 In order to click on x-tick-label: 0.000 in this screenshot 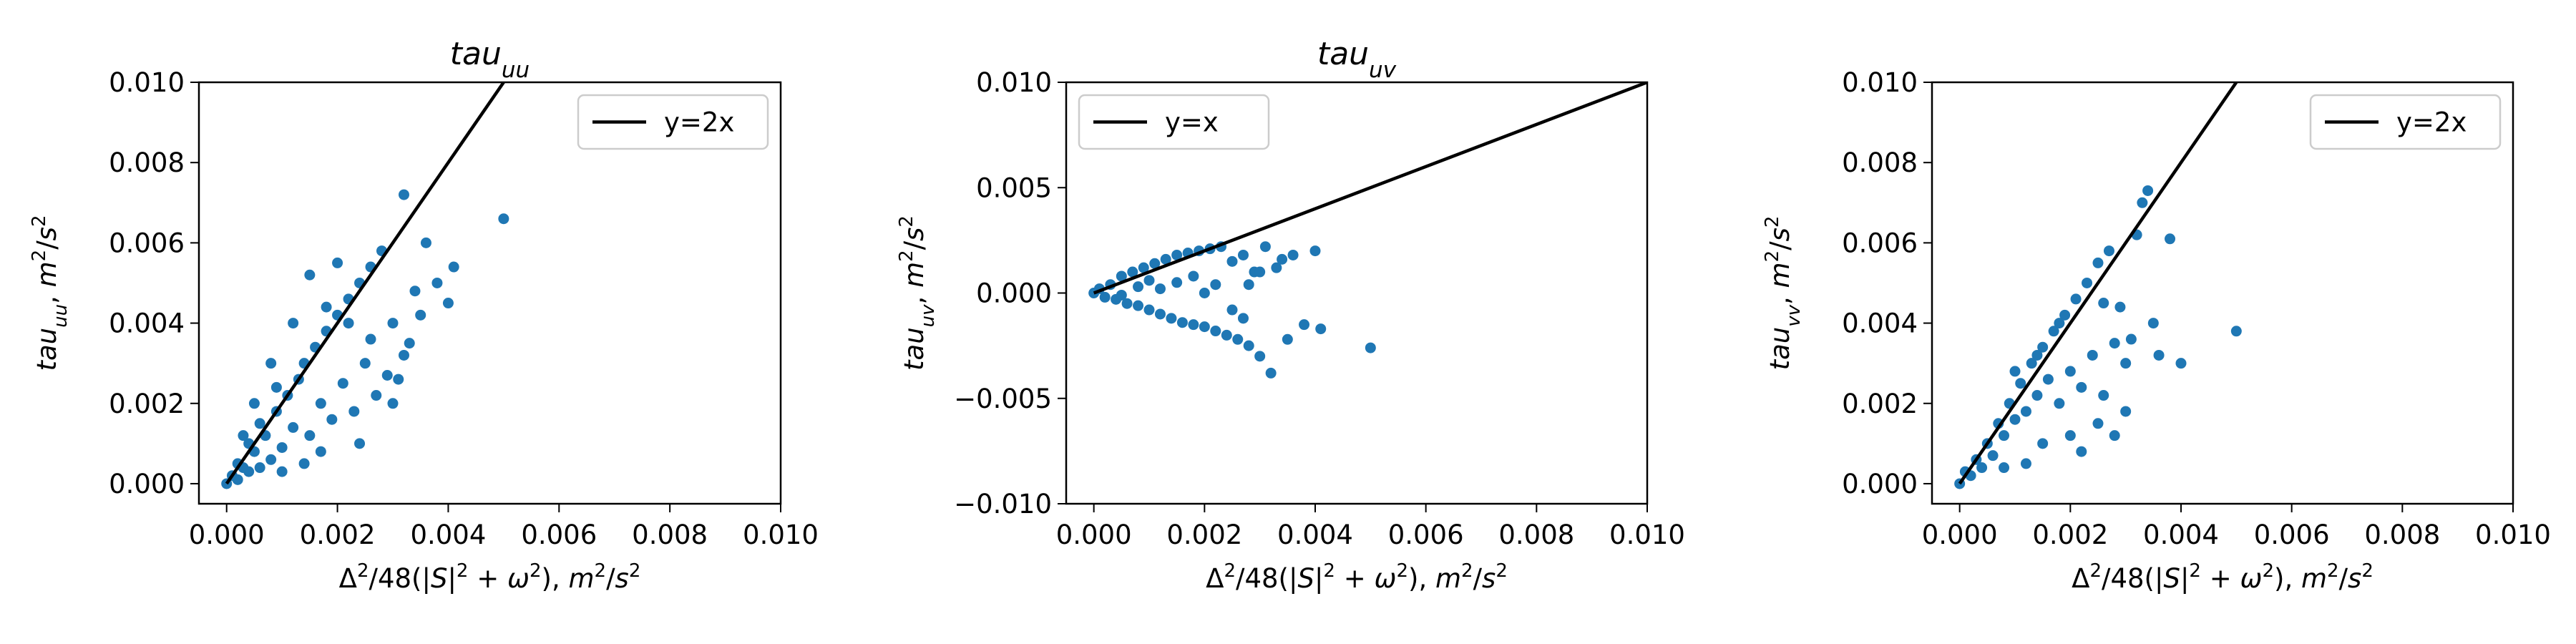, I will do `click(1960, 534)`.